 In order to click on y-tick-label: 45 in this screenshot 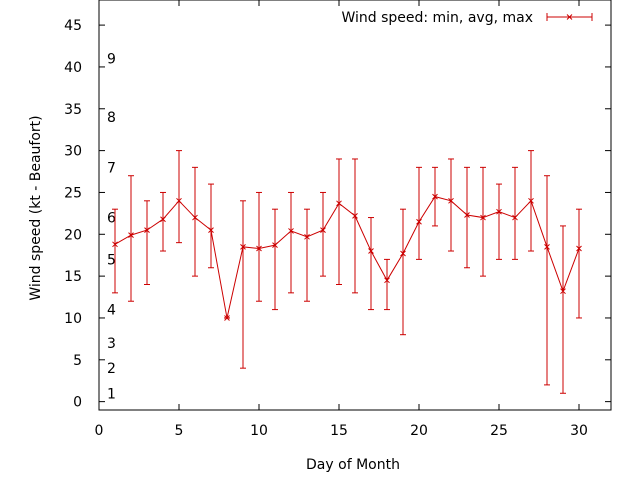, I will do `click(73, 26)`.